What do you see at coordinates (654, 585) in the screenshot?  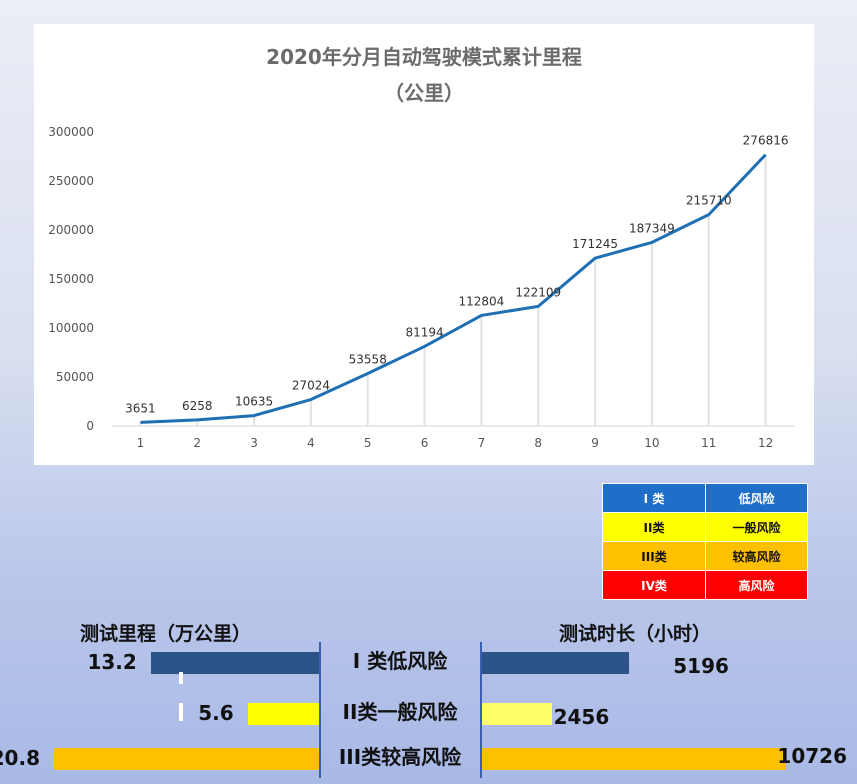 I see `legend-class-cell: IV类` at bounding box center [654, 585].